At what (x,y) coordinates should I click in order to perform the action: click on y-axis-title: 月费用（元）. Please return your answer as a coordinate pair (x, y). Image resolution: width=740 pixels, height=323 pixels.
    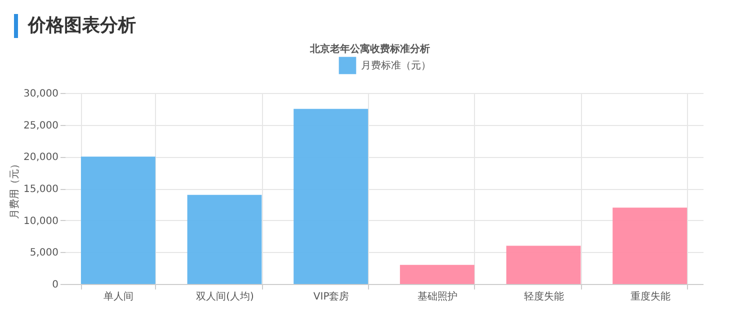
    Looking at the image, I should click on (14, 189).